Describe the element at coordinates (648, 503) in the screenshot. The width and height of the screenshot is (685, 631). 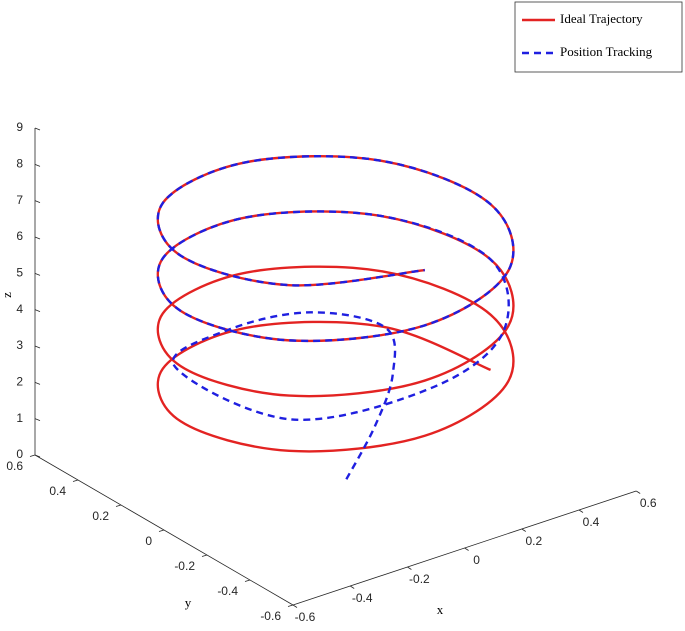
I see `x-tick-label: 0.6` at that location.